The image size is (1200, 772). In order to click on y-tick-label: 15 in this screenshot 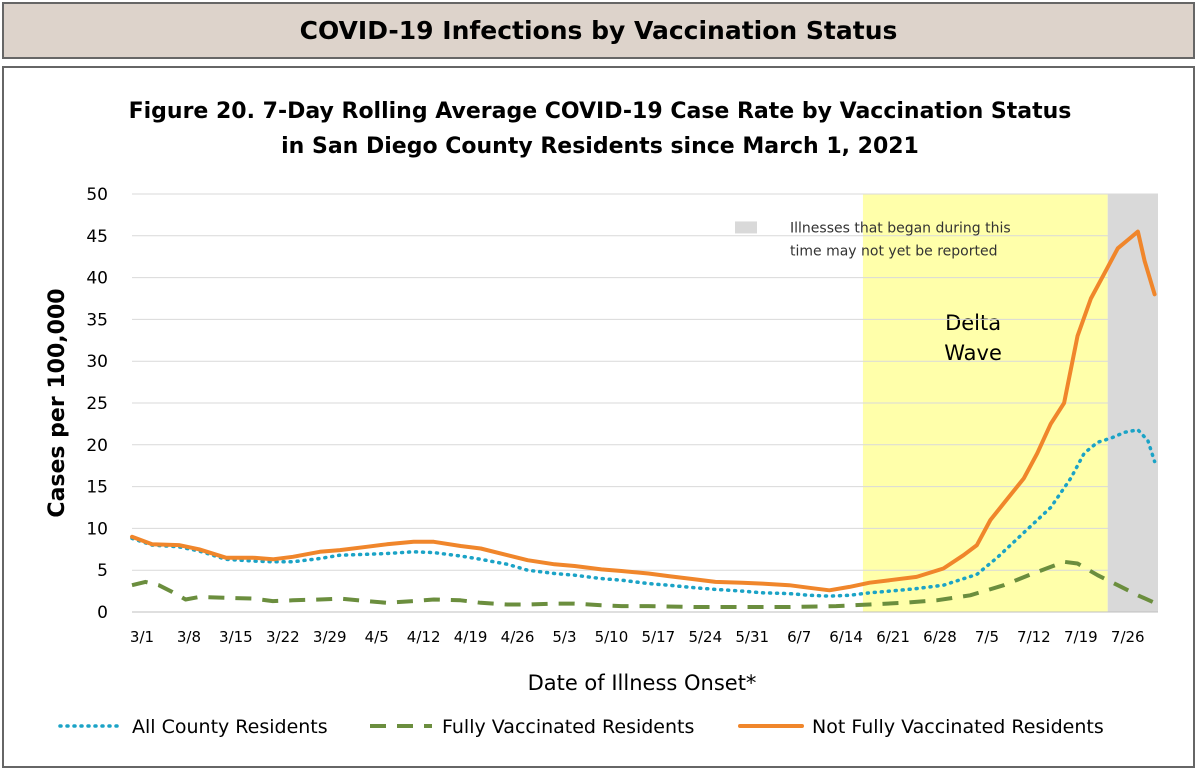, I will do `click(97, 488)`.